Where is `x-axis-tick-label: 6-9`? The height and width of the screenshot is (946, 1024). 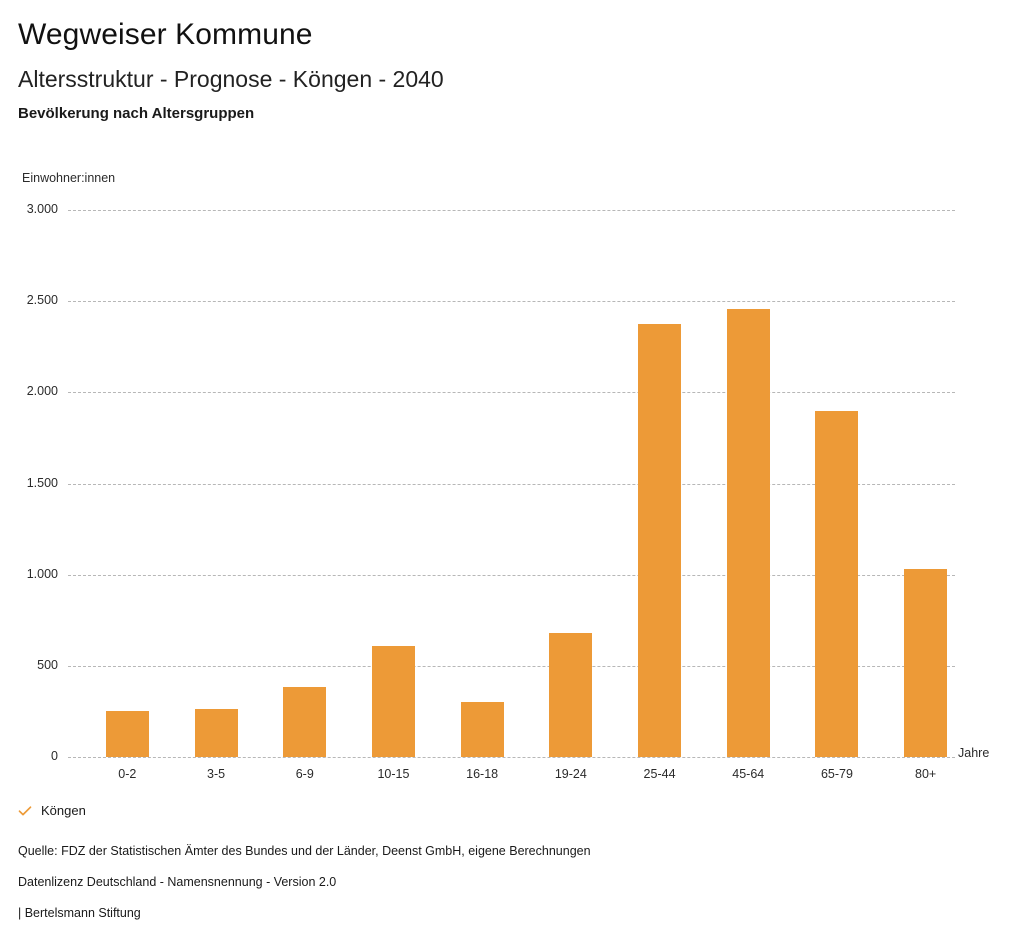
x-axis-tick-label: 6-9 is located at coordinates (304, 774).